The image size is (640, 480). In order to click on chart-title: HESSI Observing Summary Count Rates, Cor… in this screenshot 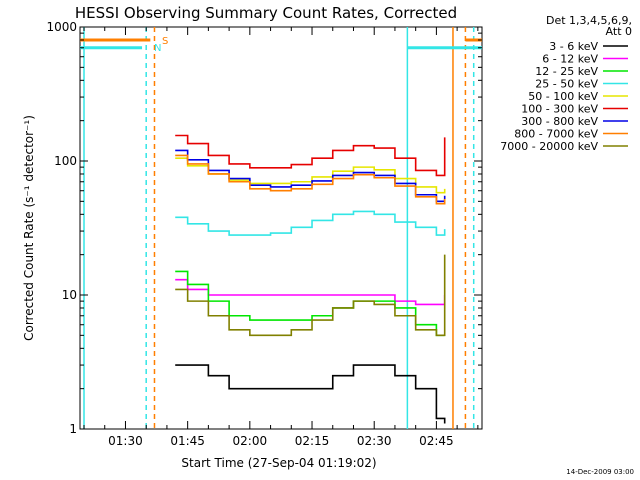, I will do `click(266, 13)`.